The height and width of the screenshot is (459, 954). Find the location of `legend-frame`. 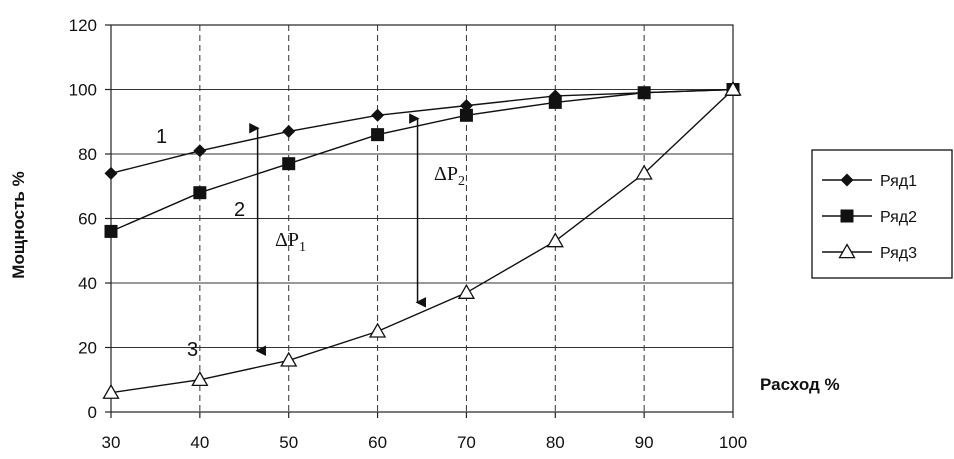

legend-frame is located at coordinates (882, 214).